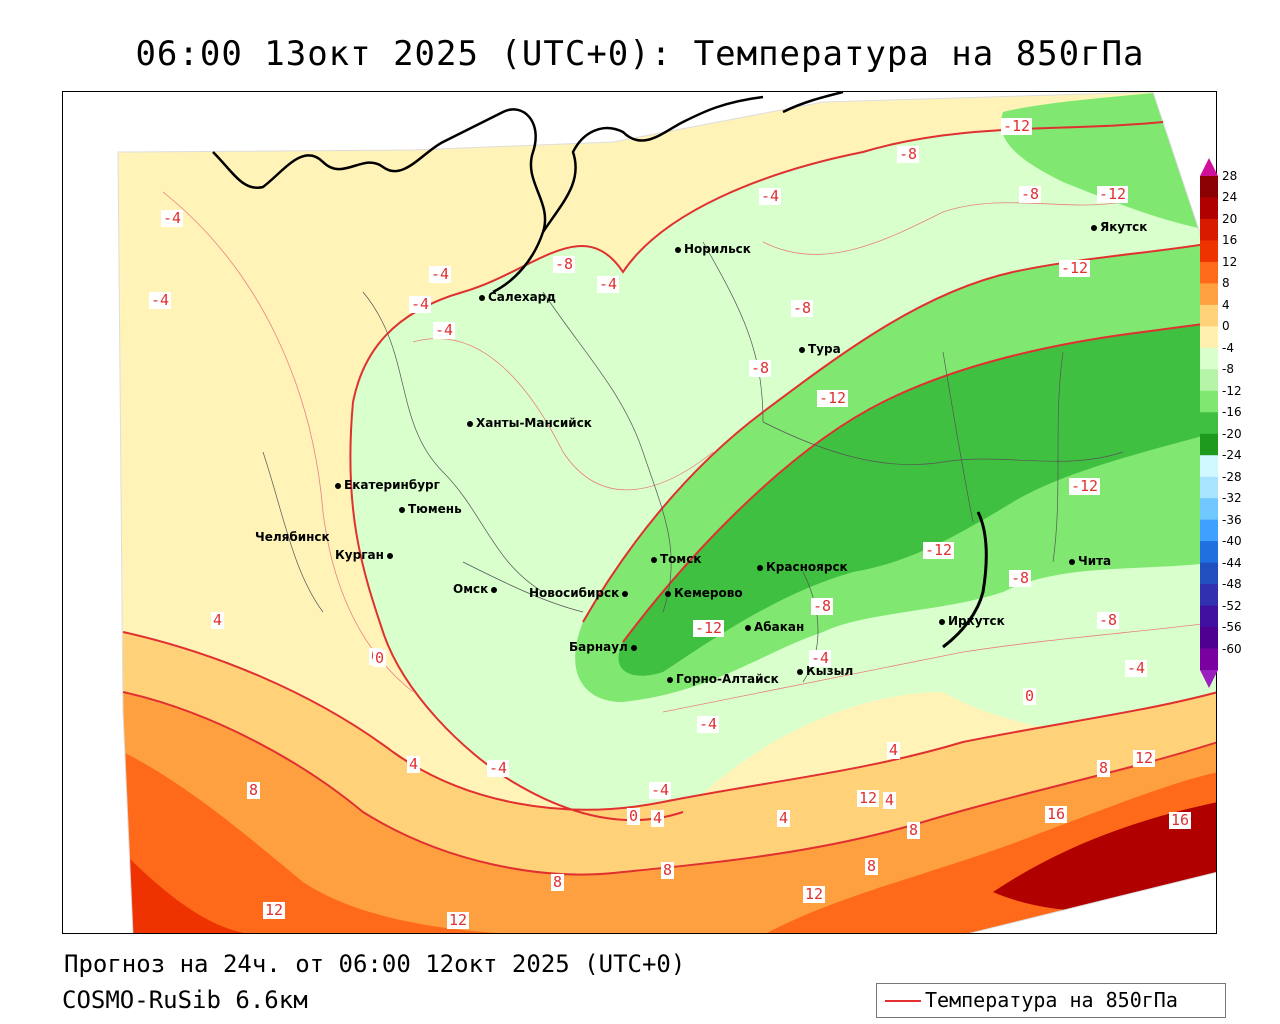  I want to click on colorbar-tick-label: -28, so click(1232, 476).